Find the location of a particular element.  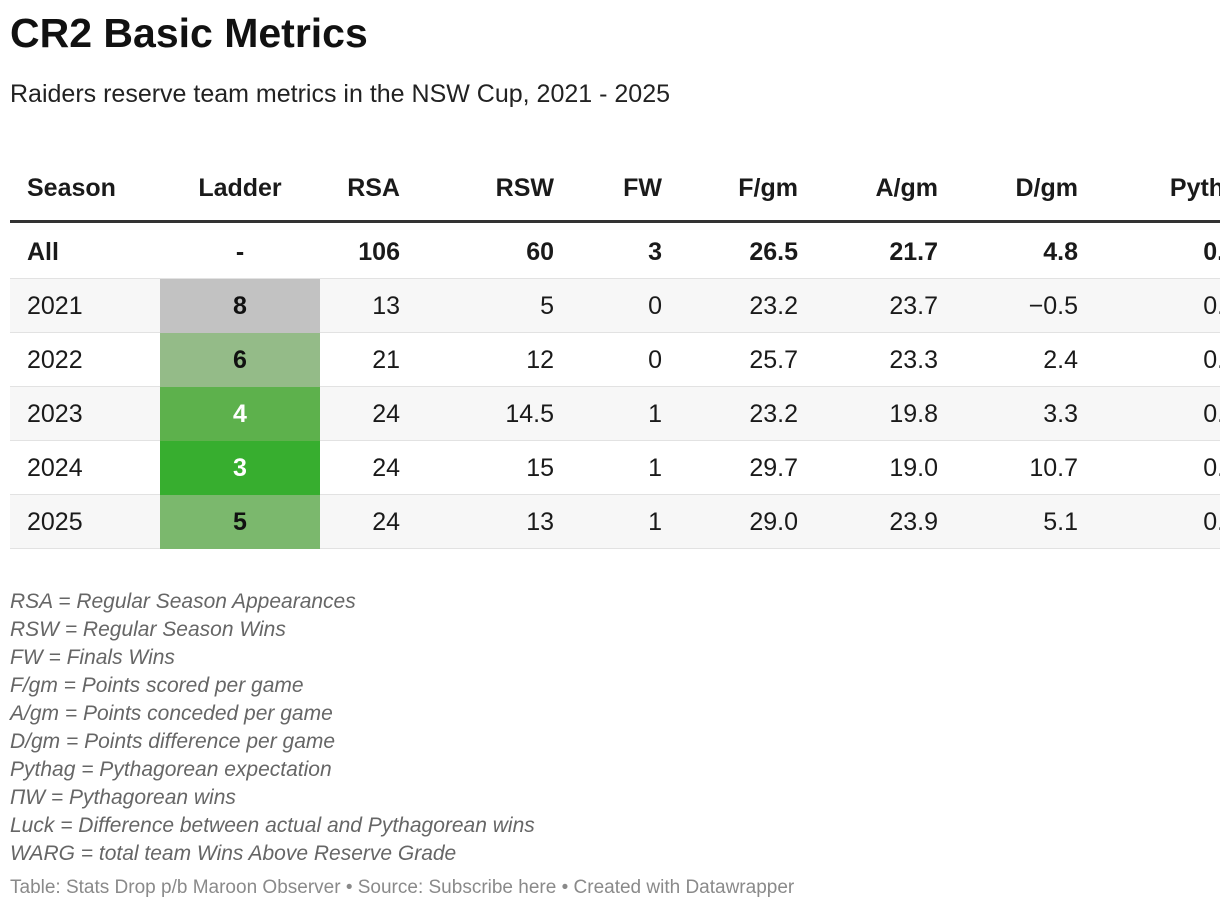

cell: 0.4 is located at coordinates (1211, 306).